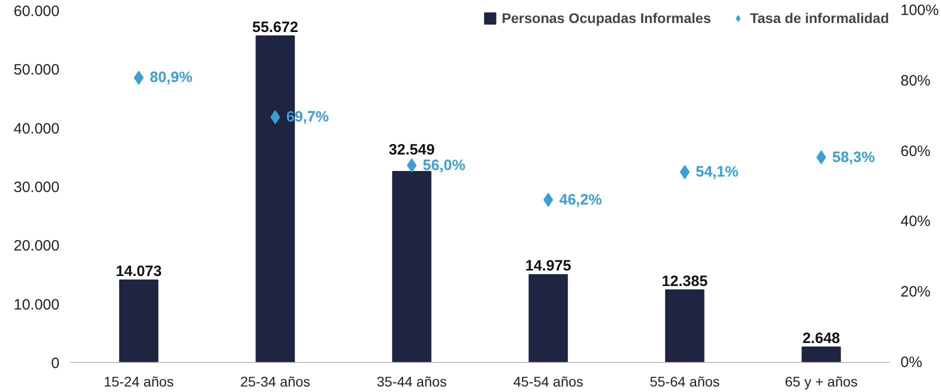 This screenshot has width=941, height=392. Describe the element at coordinates (275, 382) in the screenshot. I see `x-tick-label: 25-34 años` at that location.